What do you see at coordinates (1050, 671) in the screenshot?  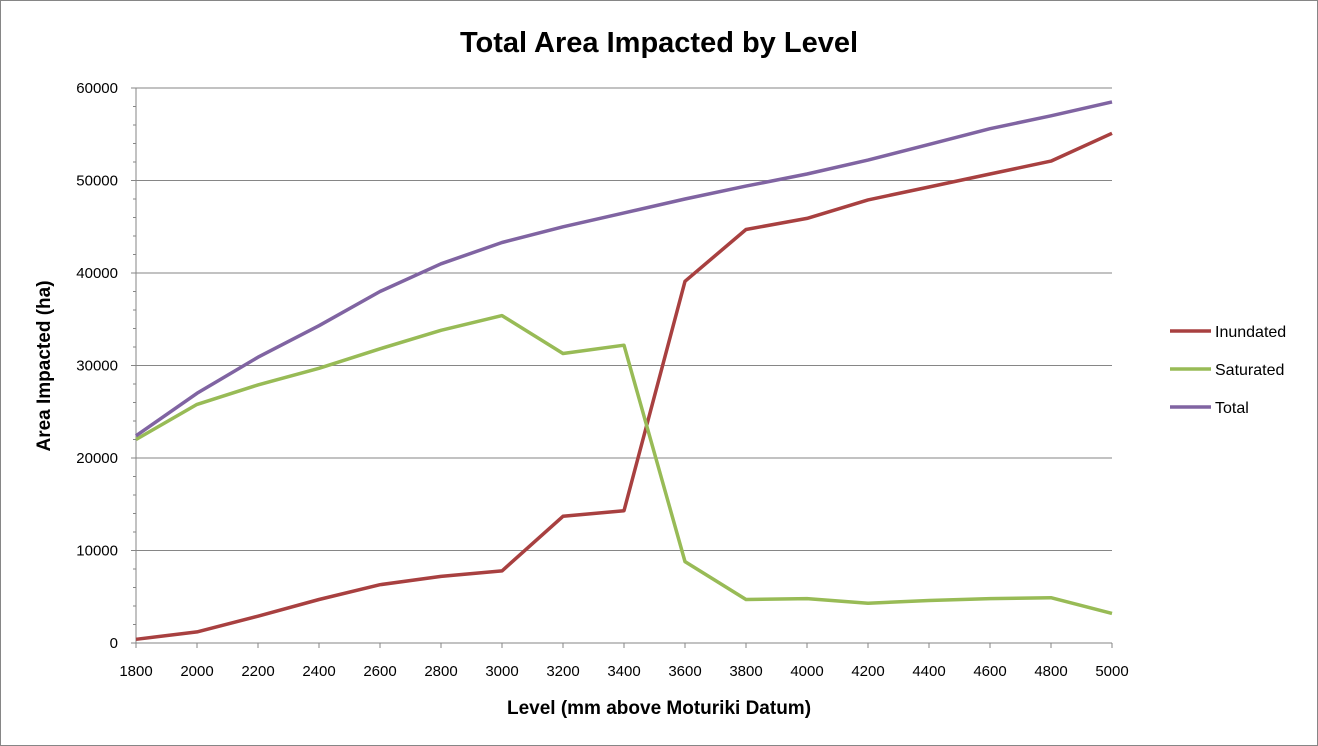 I see `x-tick-label: 4800` at bounding box center [1050, 671].